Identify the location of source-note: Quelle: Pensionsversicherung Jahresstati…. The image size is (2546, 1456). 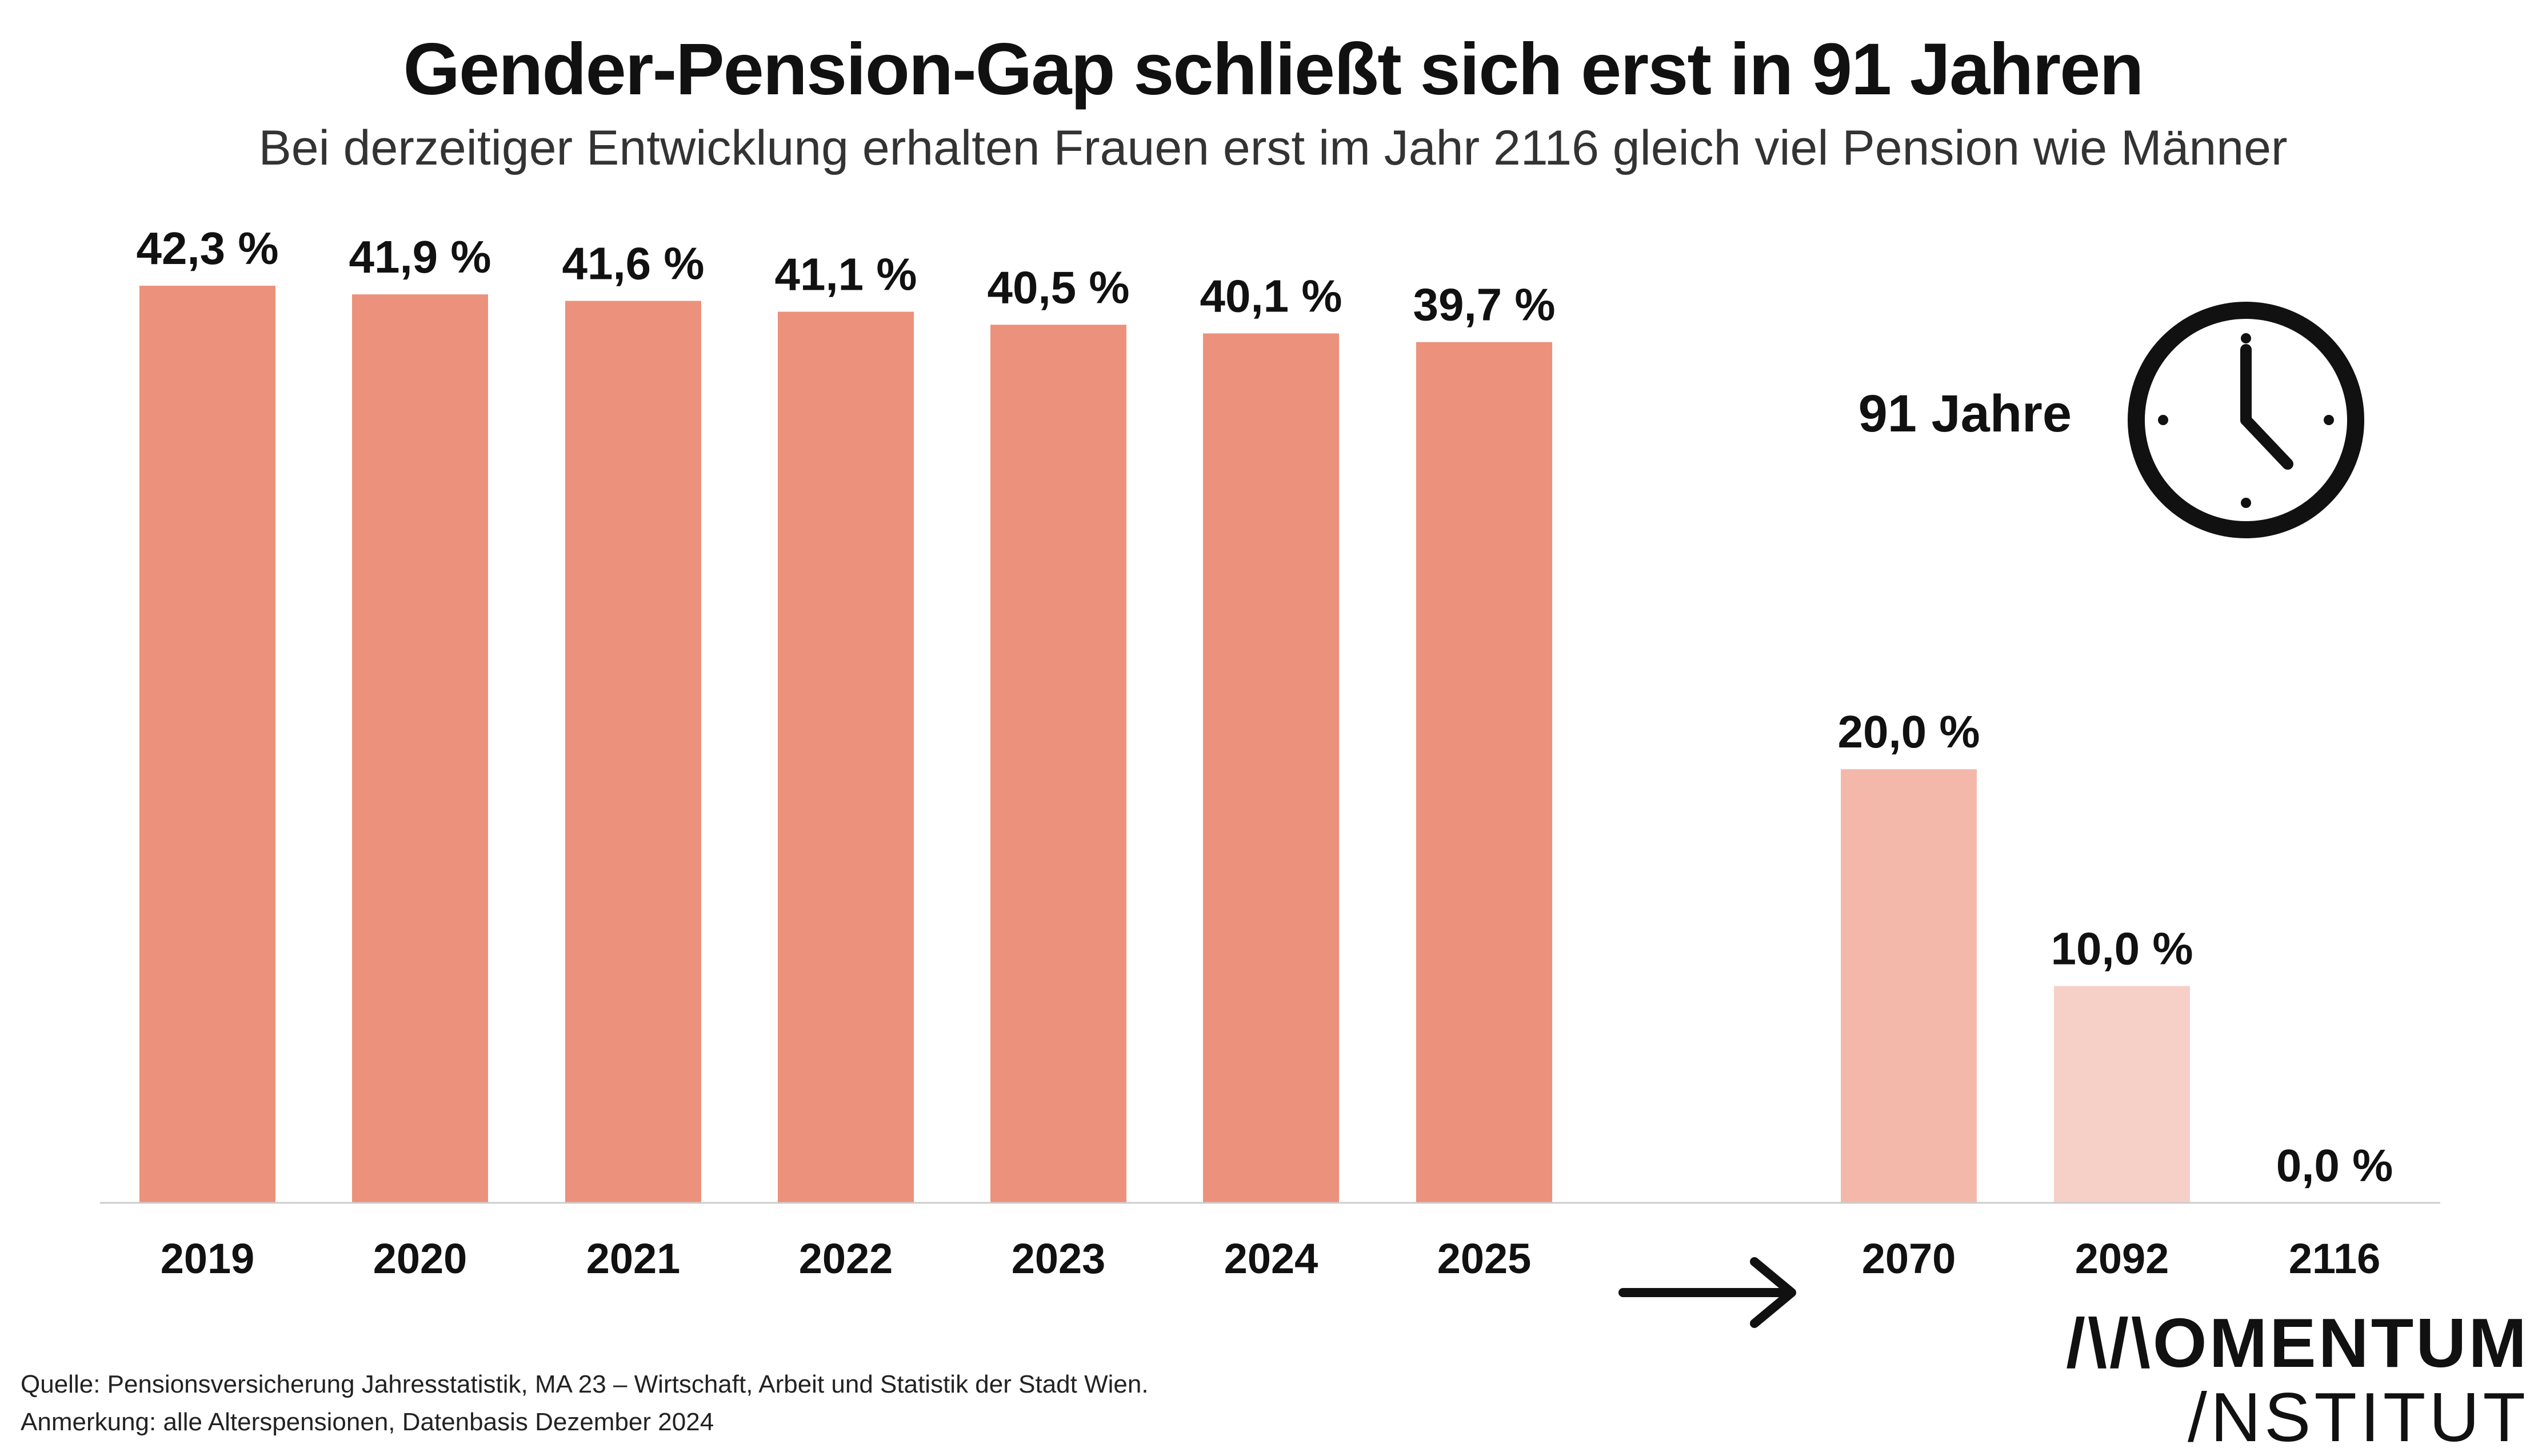
(585, 1403).